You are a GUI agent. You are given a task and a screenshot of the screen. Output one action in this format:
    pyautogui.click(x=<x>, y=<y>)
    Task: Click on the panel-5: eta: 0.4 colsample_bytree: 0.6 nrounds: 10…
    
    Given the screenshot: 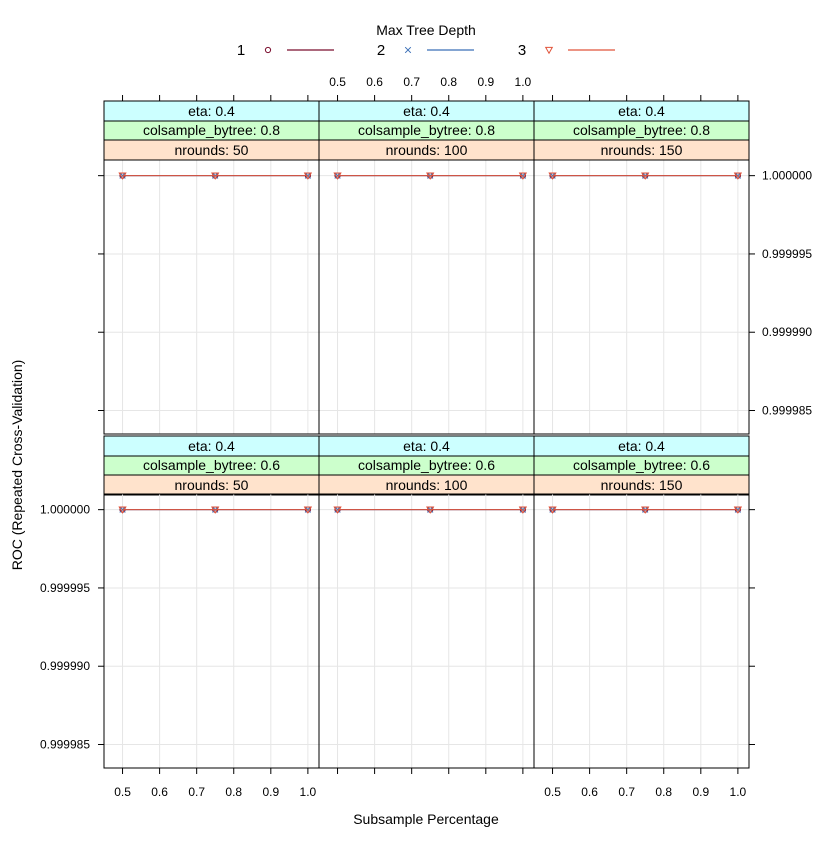 What is the action you would take?
    pyautogui.click(x=426, y=602)
    